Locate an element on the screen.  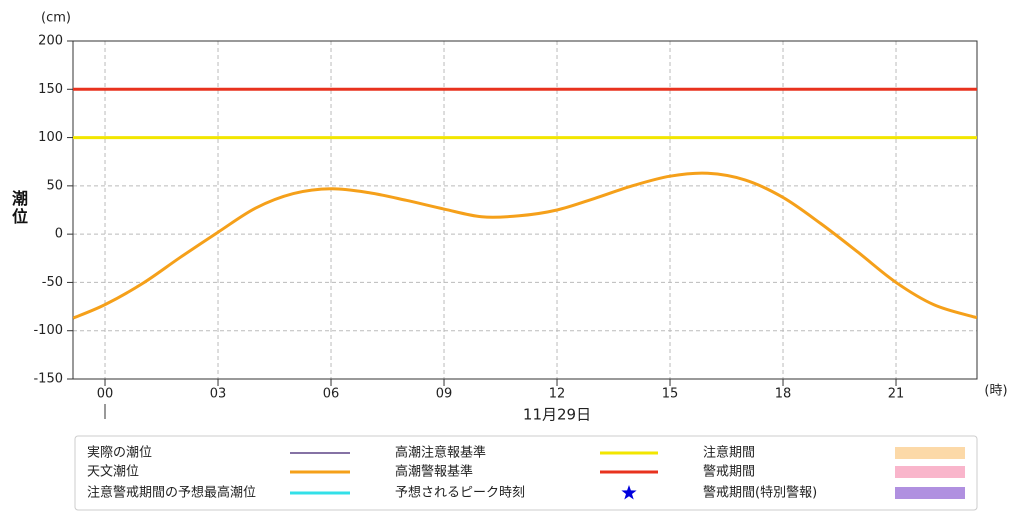
x-tick-label: 15 is located at coordinates (670, 394).